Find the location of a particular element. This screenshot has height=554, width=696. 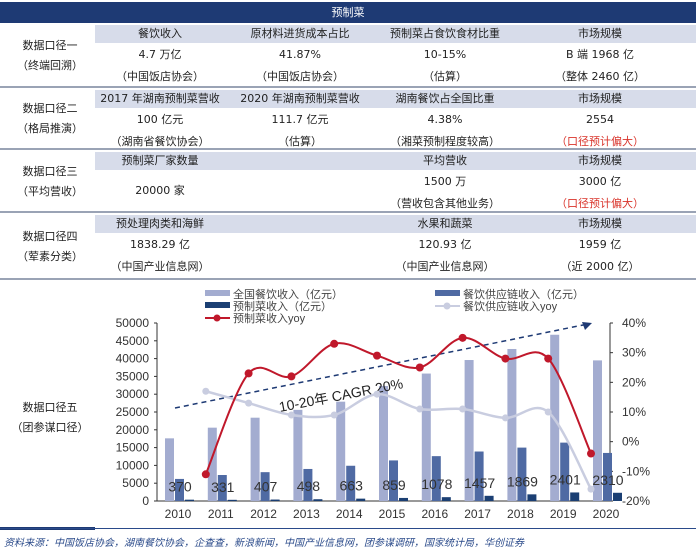

column-header: 湖南餐饮占全国比重 is located at coordinates (445, 98).